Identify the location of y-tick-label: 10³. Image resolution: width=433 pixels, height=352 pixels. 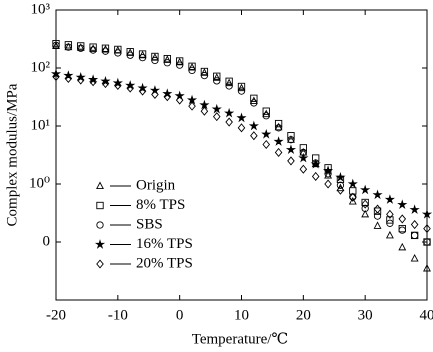
(41, 9).